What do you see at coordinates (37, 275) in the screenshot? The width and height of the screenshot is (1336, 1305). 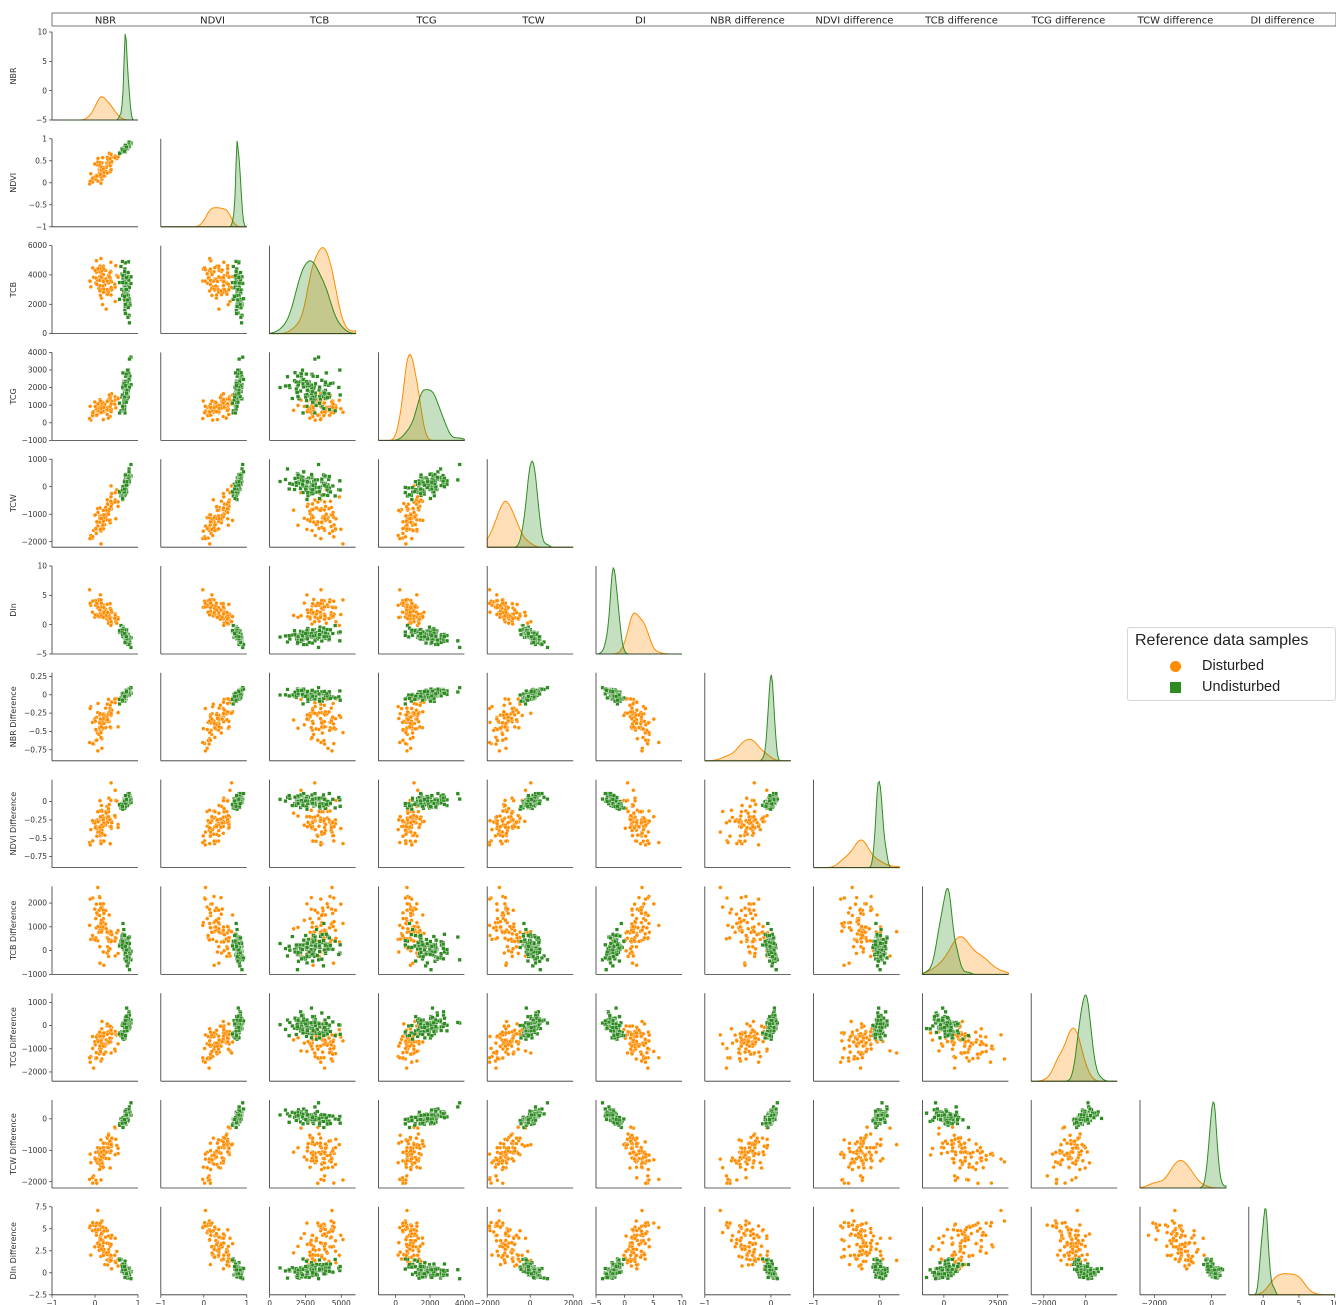 I see `y-tick-label: 4000` at bounding box center [37, 275].